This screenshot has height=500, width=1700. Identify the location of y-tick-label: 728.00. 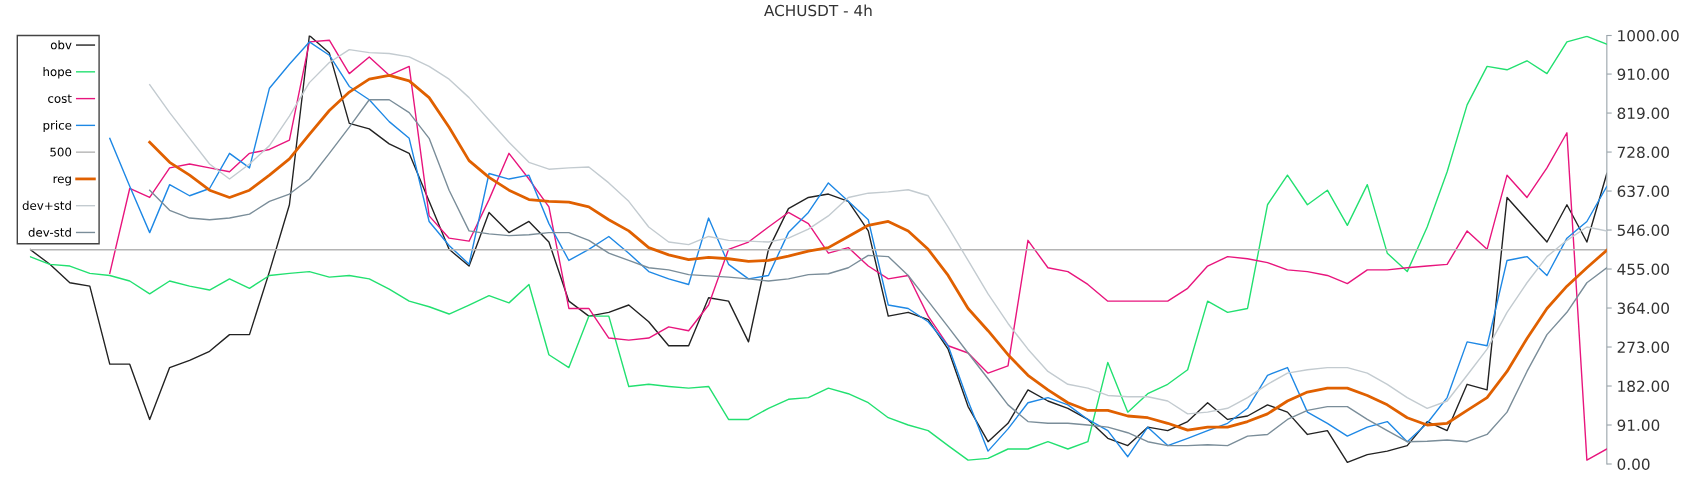
(1643, 152).